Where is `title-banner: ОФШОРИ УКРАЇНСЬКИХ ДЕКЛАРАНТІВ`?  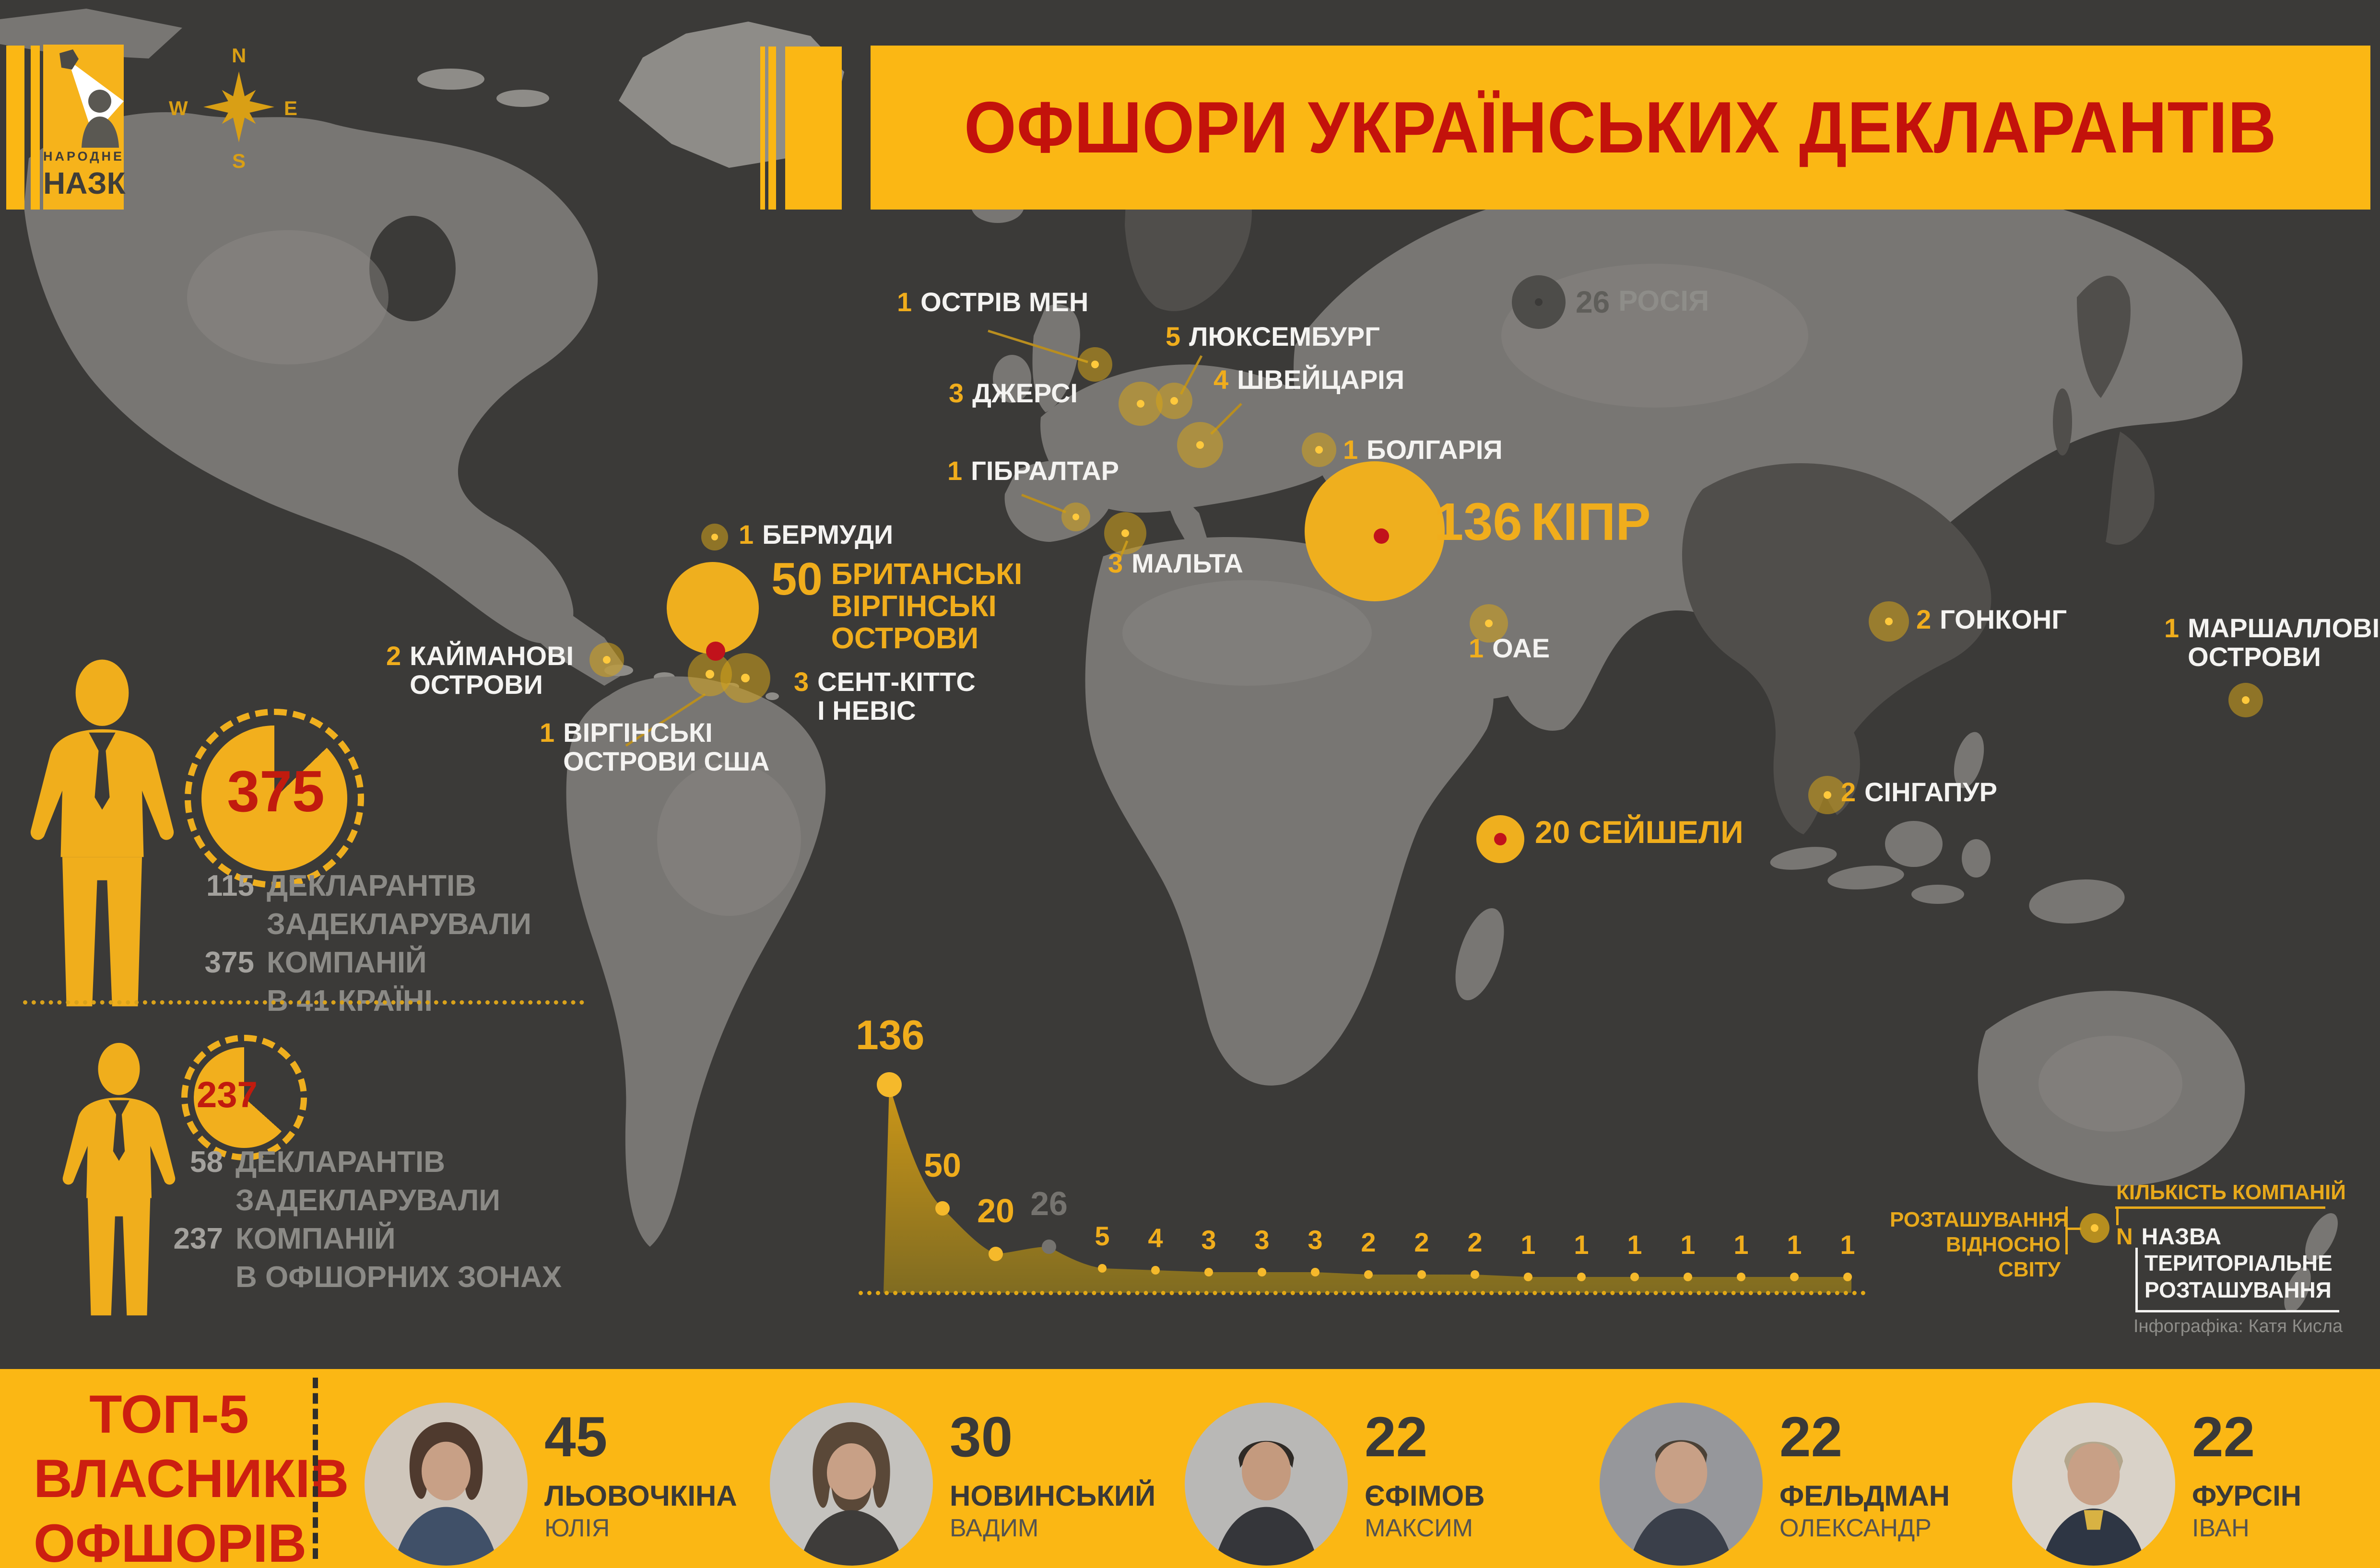
title-banner: ОФШОРИ УКРАЇНСЬКИХ ДЕКЛАРАНТІВ is located at coordinates (1621, 128).